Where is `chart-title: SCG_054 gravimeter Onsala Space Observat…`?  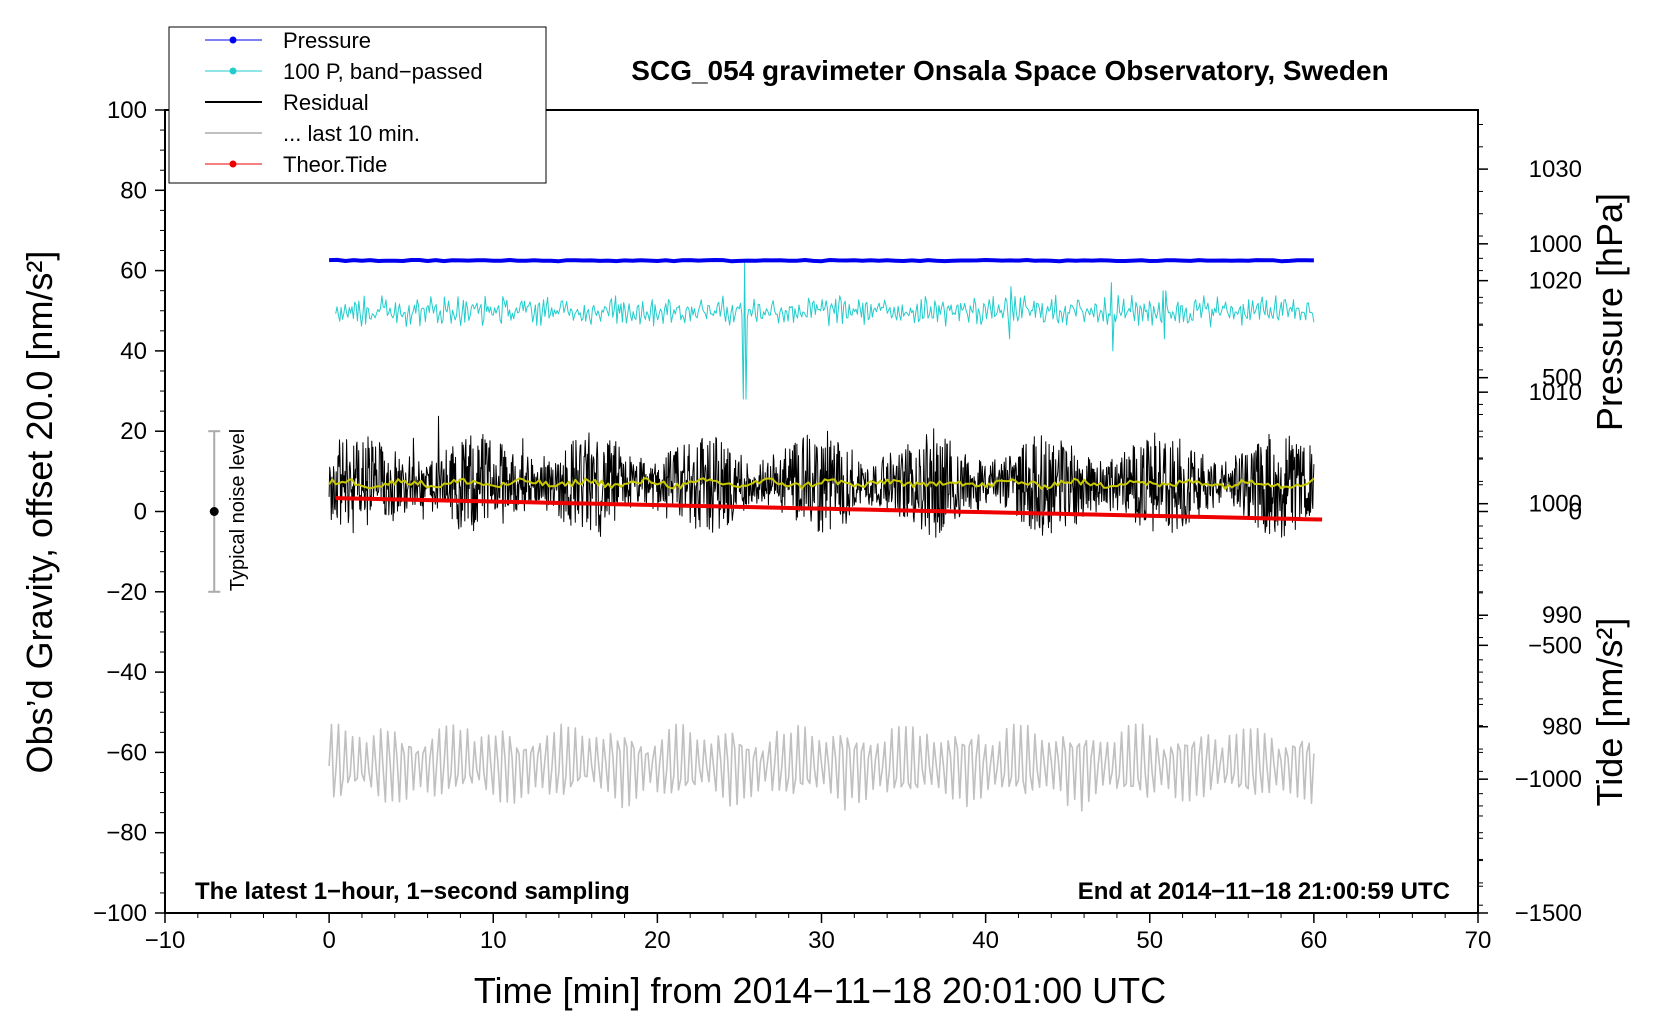 chart-title: SCG_054 gravimeter Onsala Space Observat… is located at coordinates (1009, 70).